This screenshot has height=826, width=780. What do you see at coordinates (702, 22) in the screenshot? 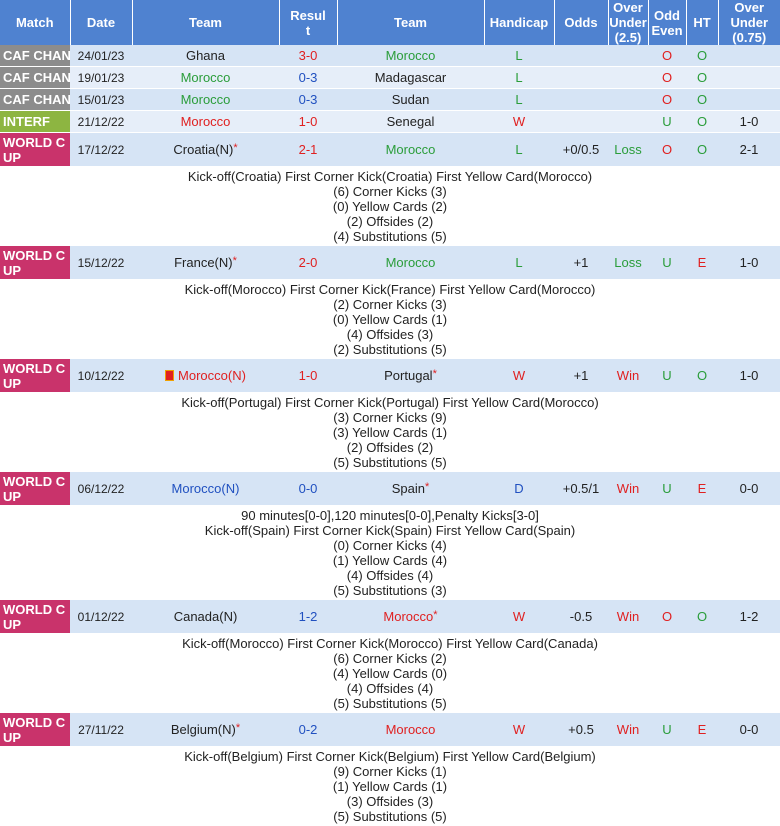
I see `header-ht: HT` at bounding box center [702, 22].